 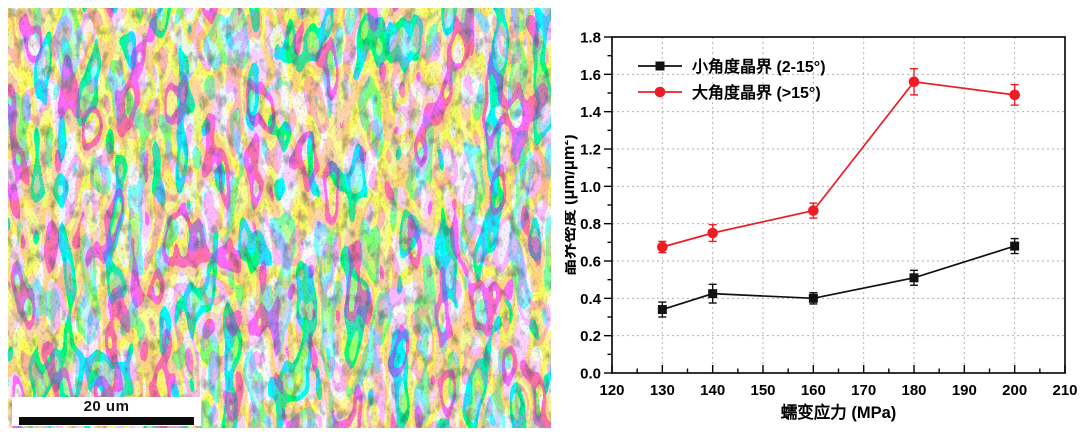 What do you see at coordinates (590, 187) in the screenshot?
I see `y-tick-label: 1.0` at bounding box center [590, 187].